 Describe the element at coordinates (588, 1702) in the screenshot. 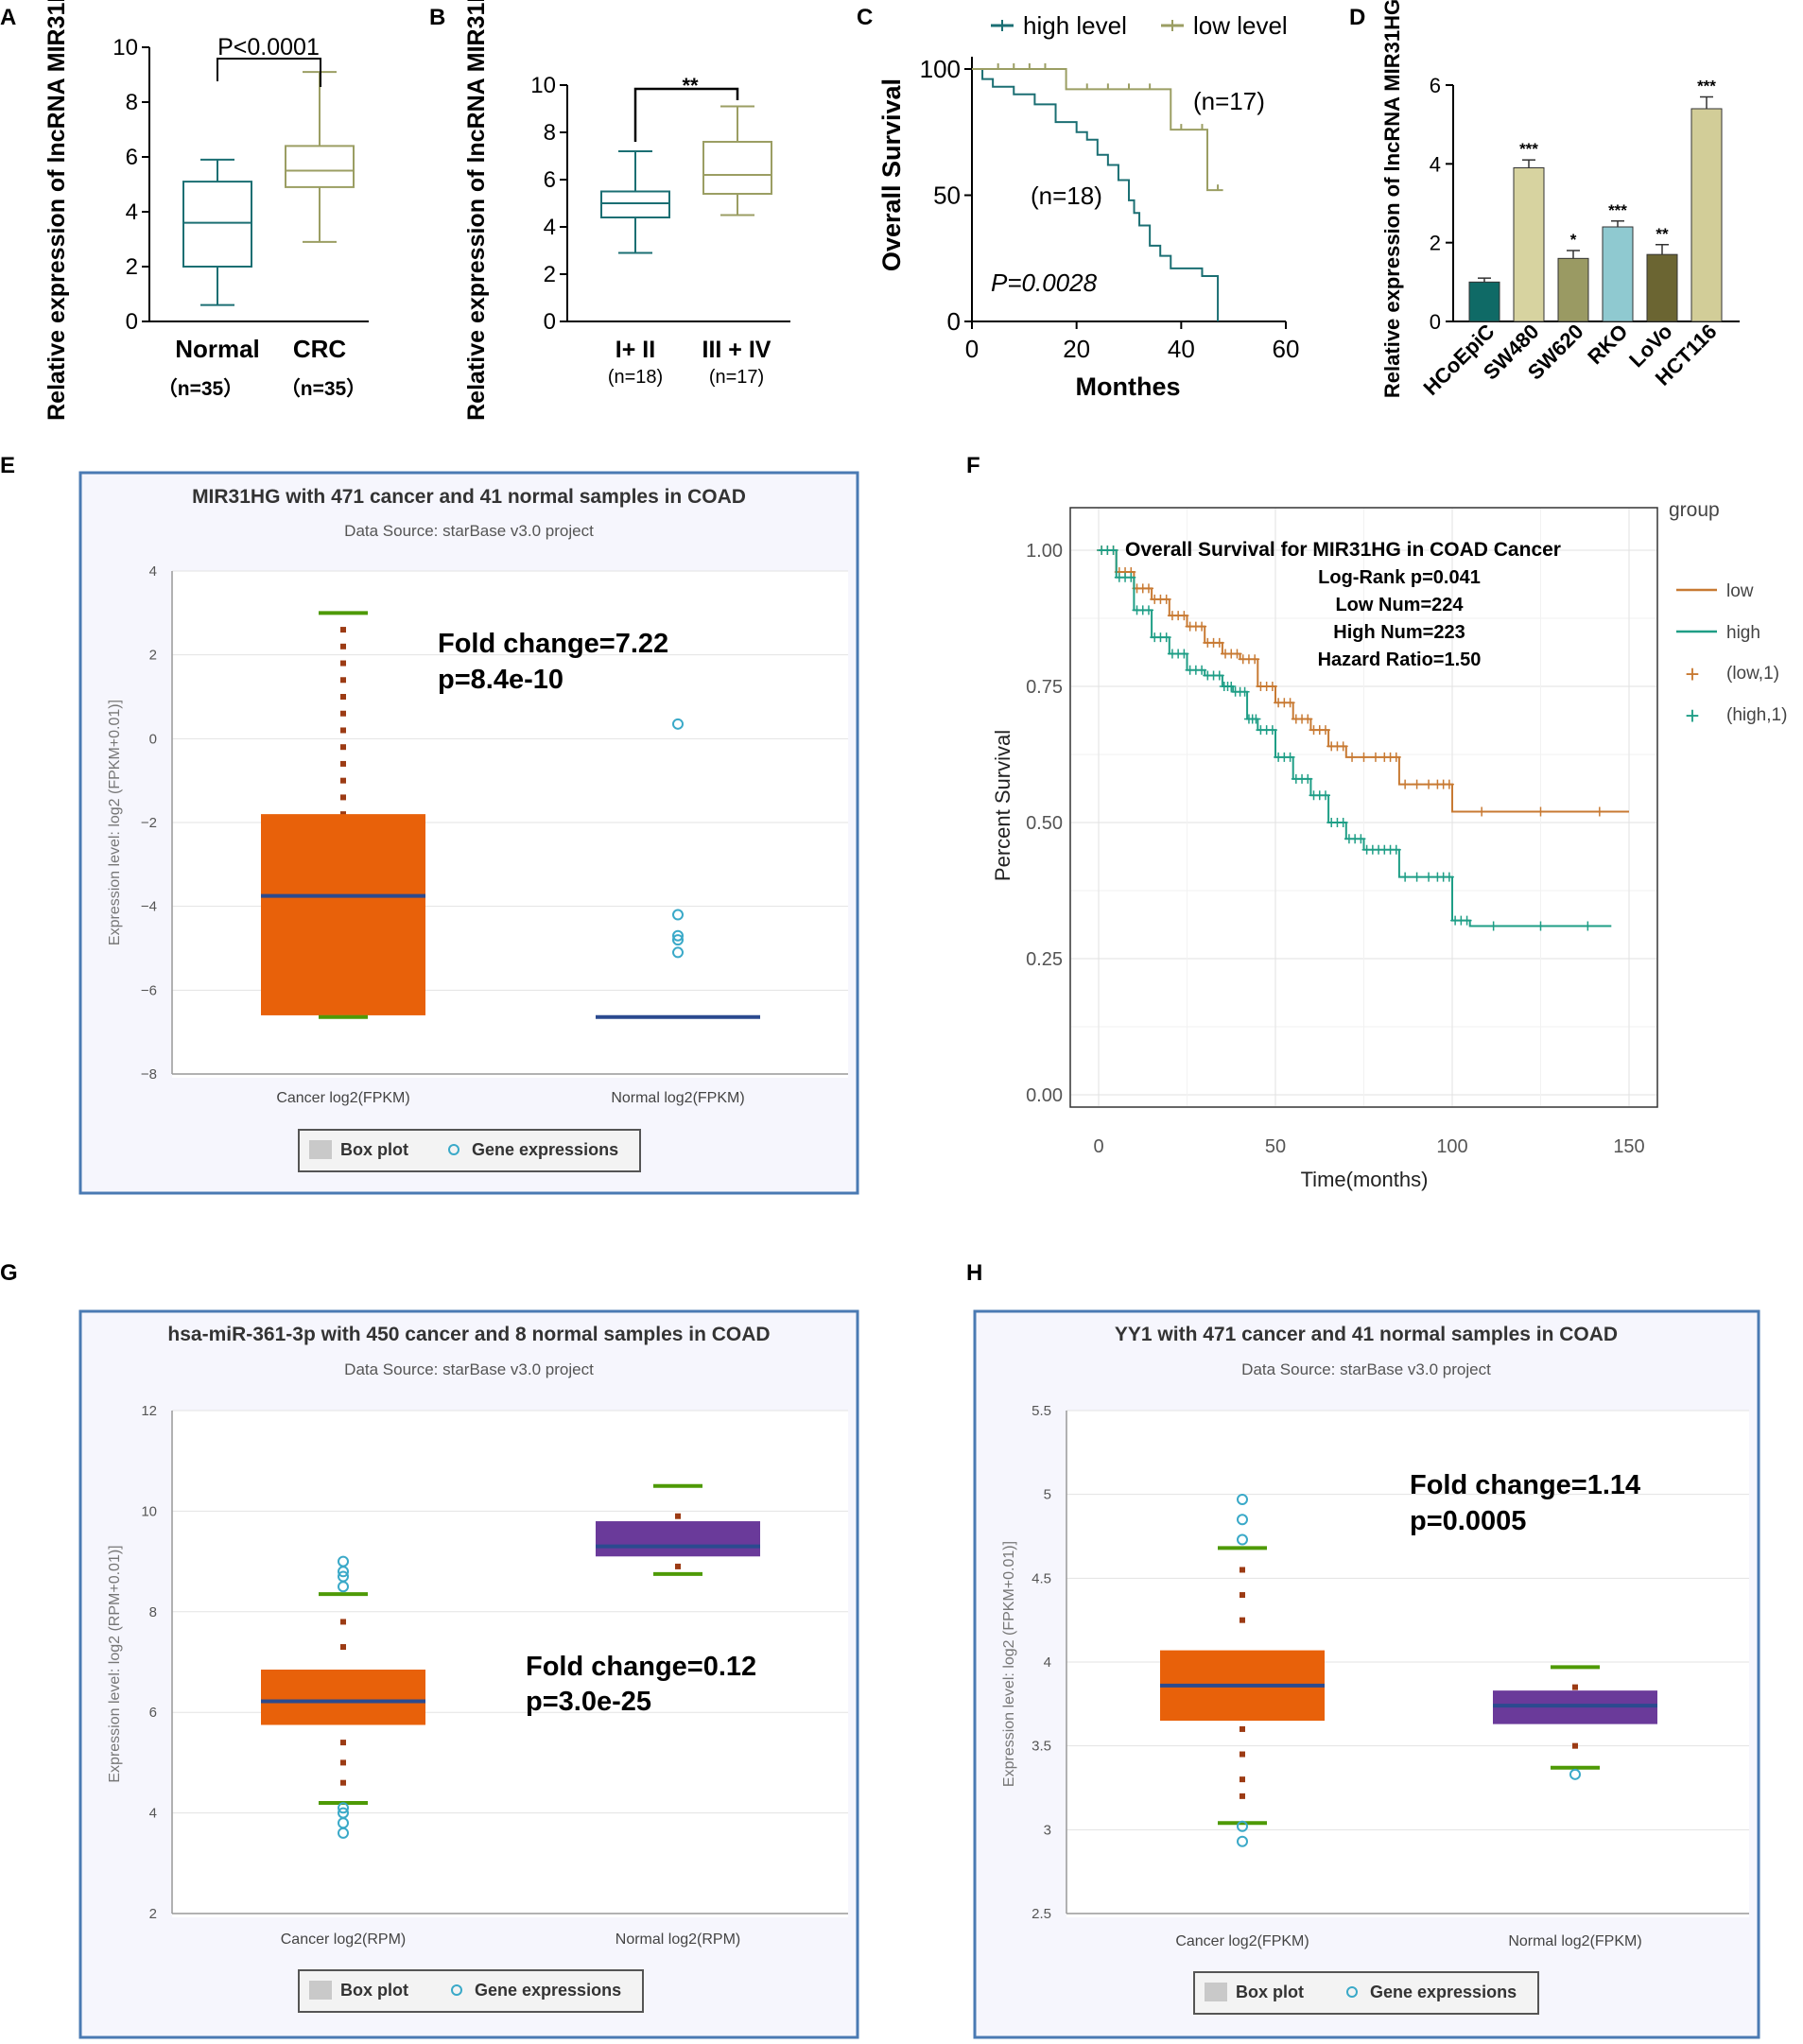

I see `panel-g-p-value: p=3.0e-25` at that location.